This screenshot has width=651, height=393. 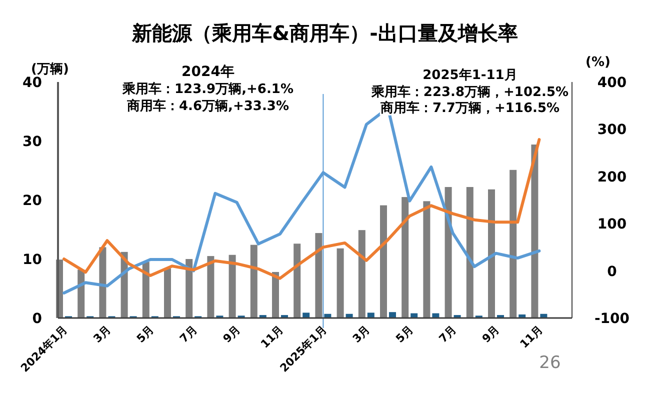 I want to click on y2-tick-label: -100, so click(x=612, y=319).